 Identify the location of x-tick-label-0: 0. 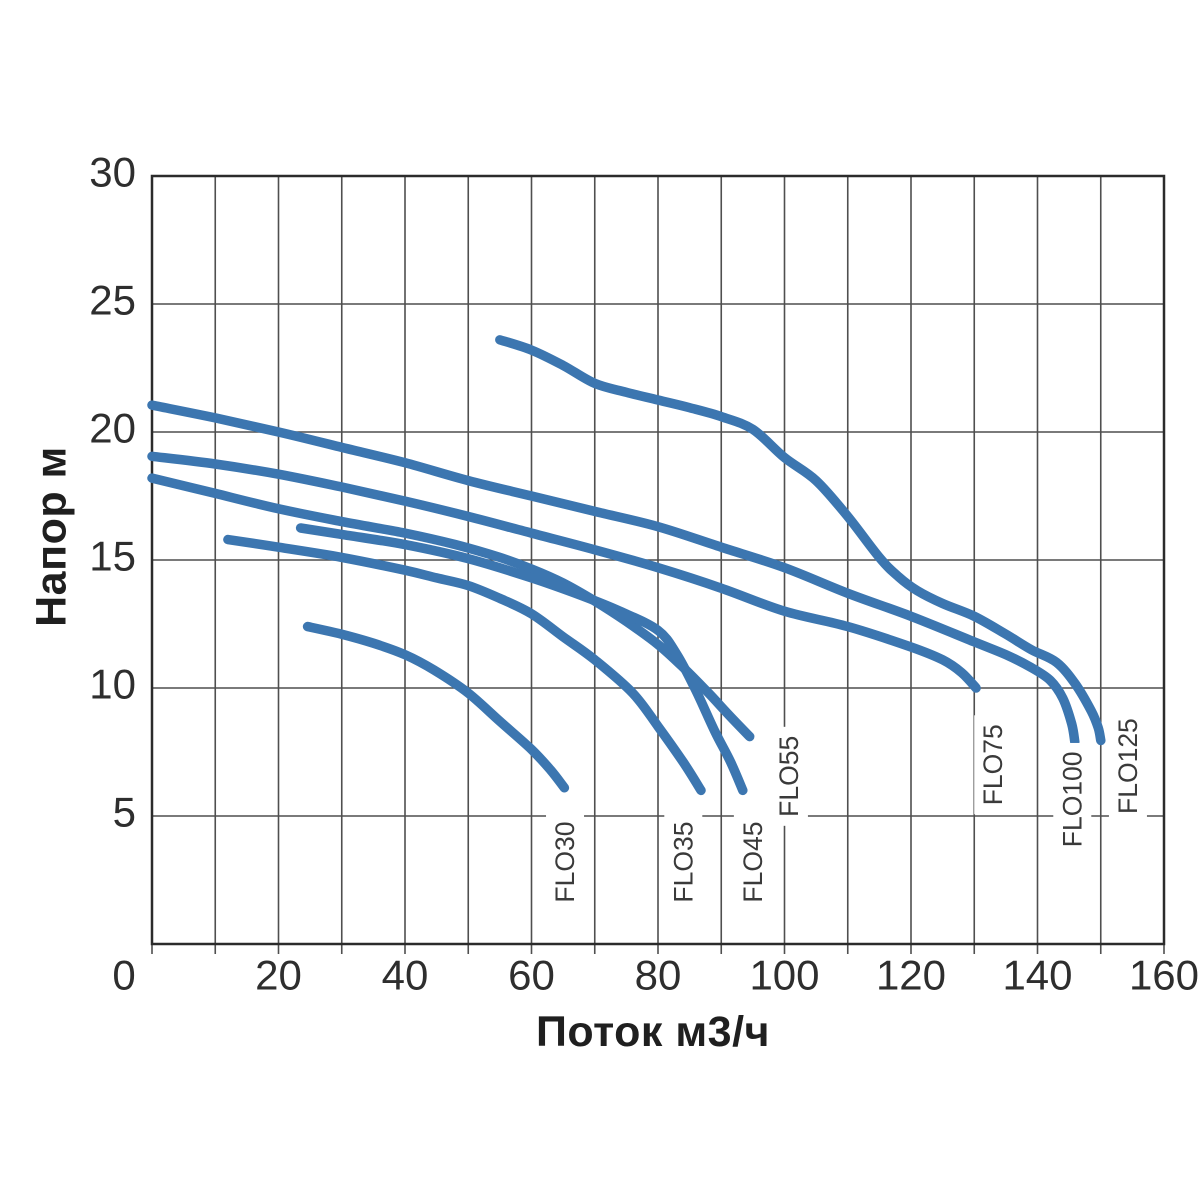
(123, 975).